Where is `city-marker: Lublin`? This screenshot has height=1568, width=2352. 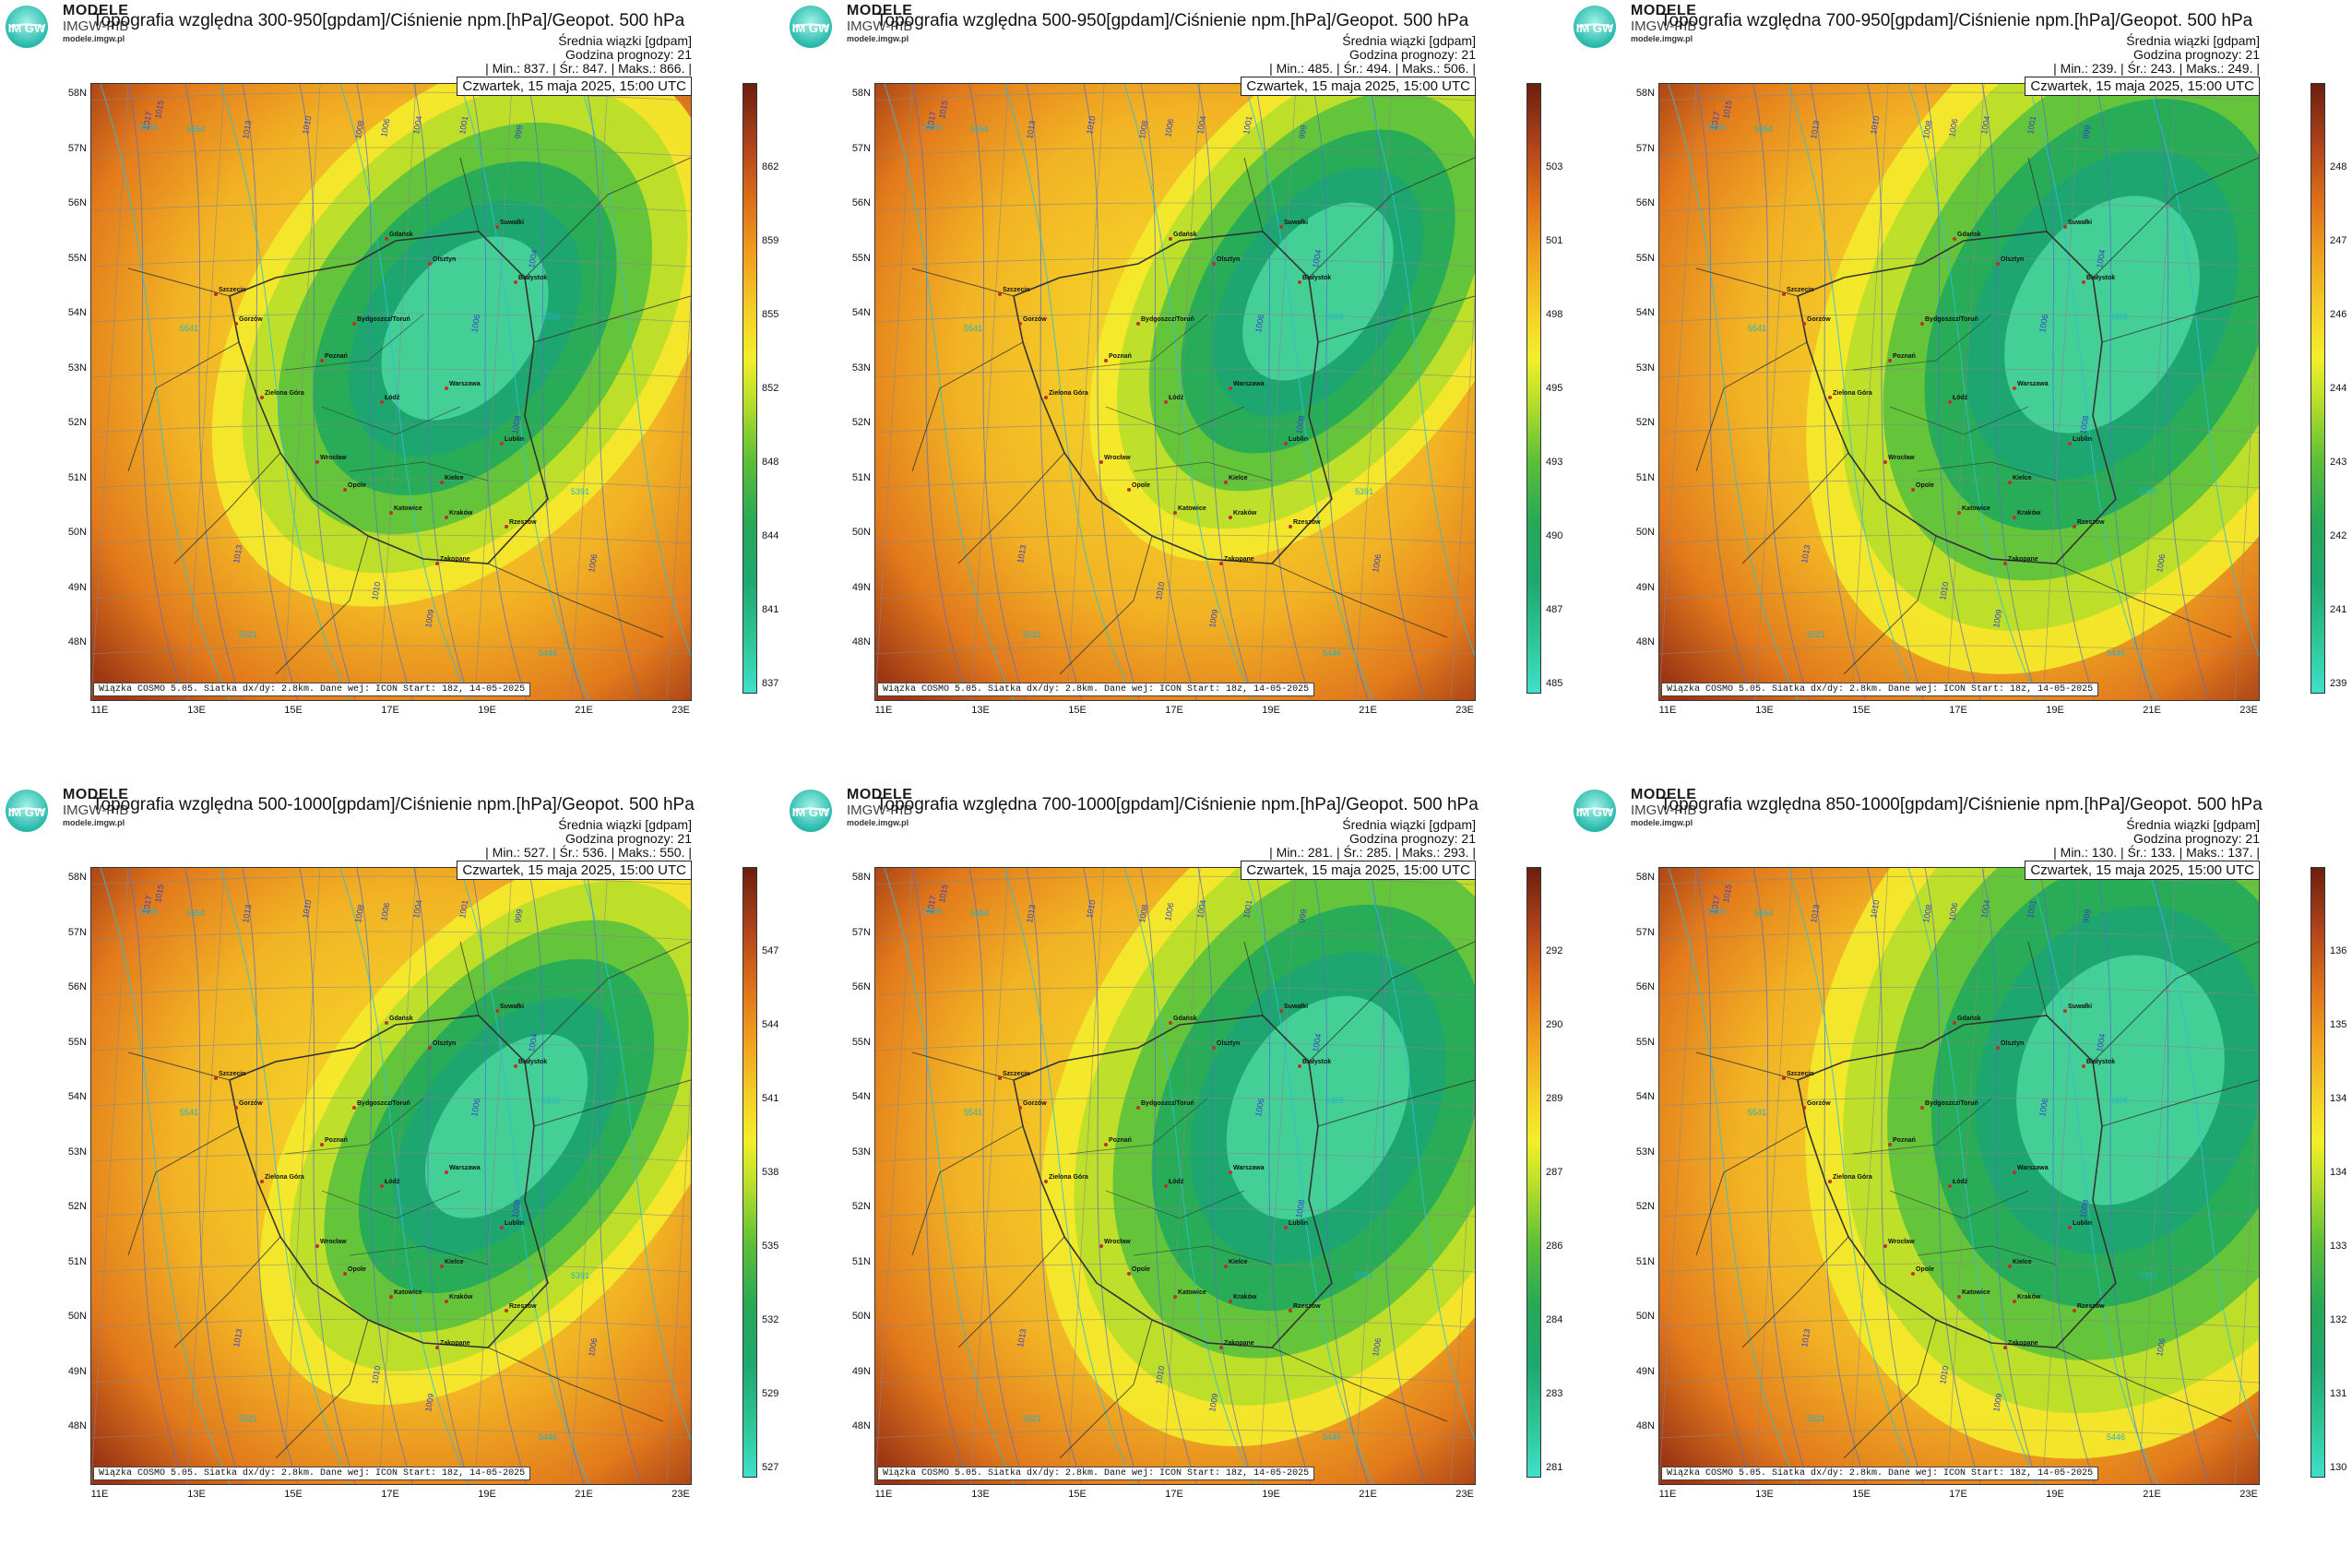 city-marker: Lublin is located at coordinates (512, 1224).